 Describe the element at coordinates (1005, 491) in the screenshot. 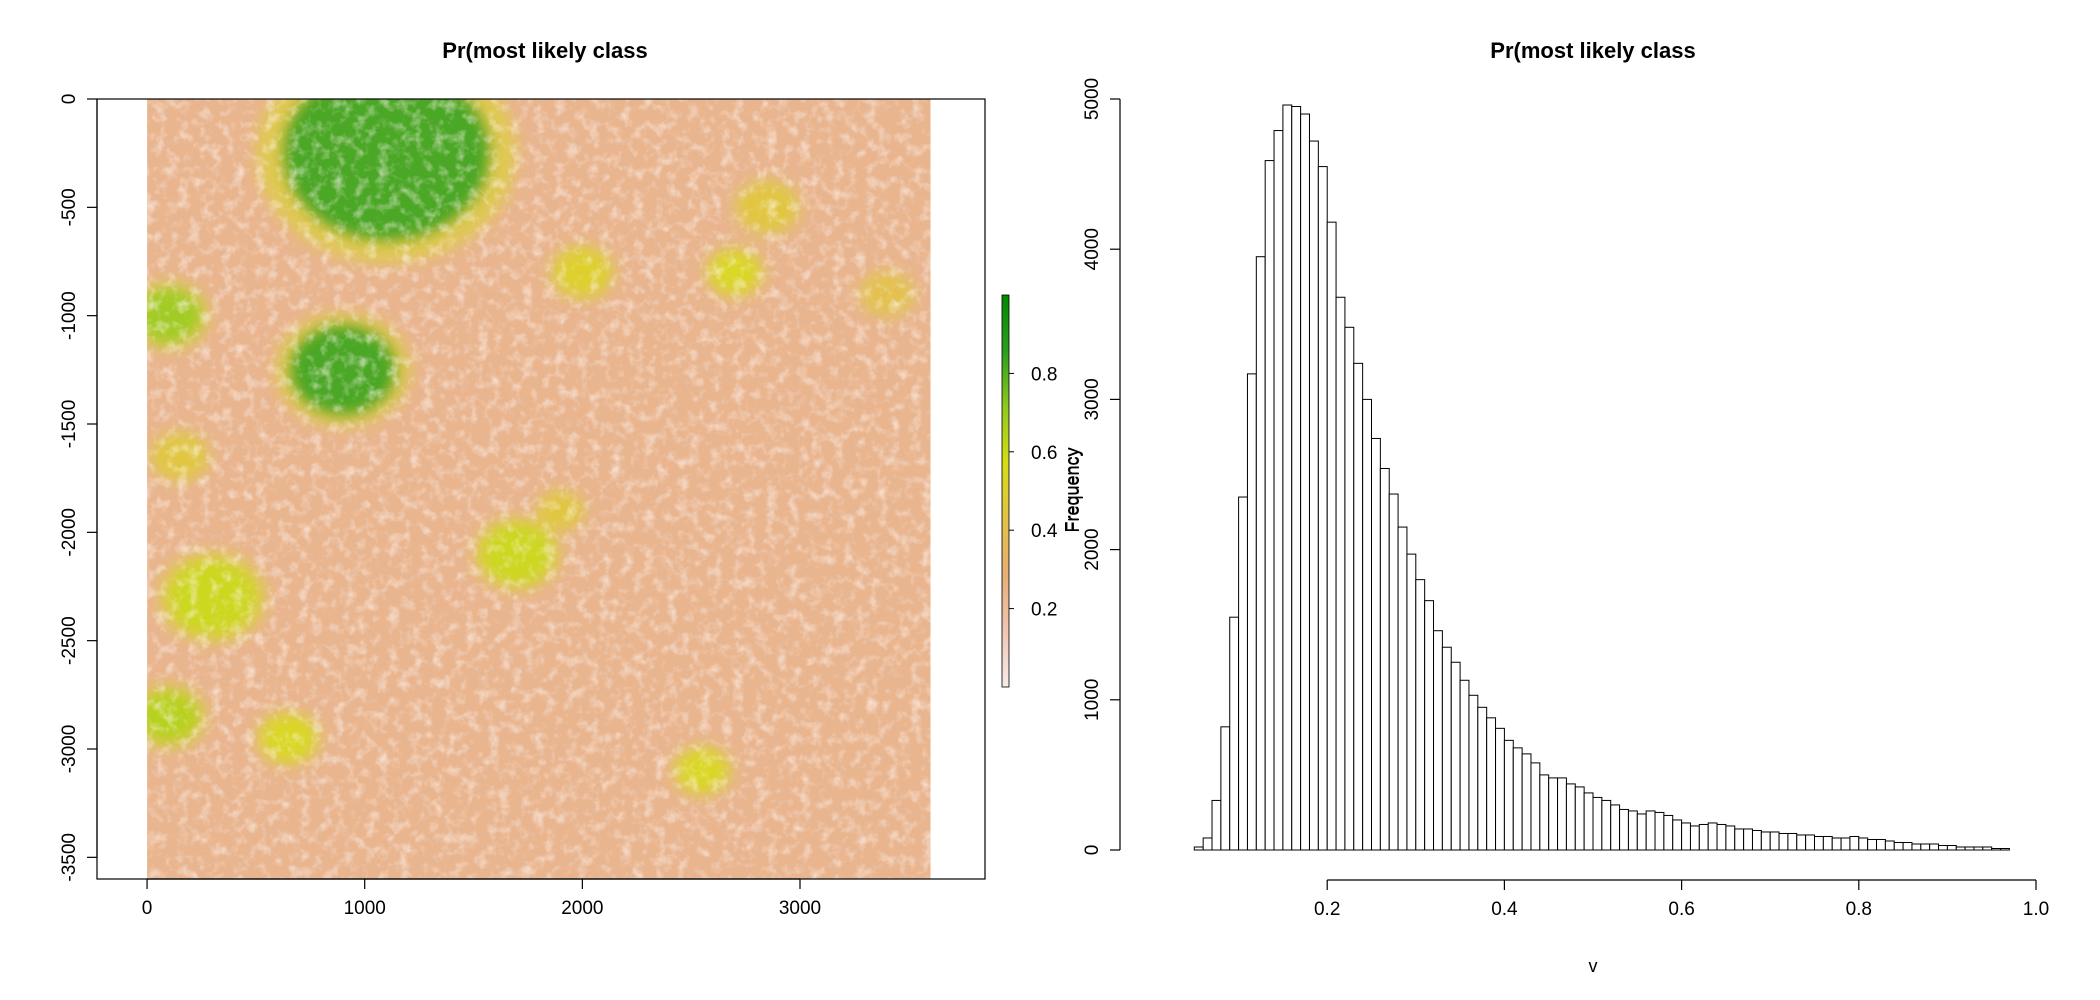

I see `legend-color-bar` at that location.